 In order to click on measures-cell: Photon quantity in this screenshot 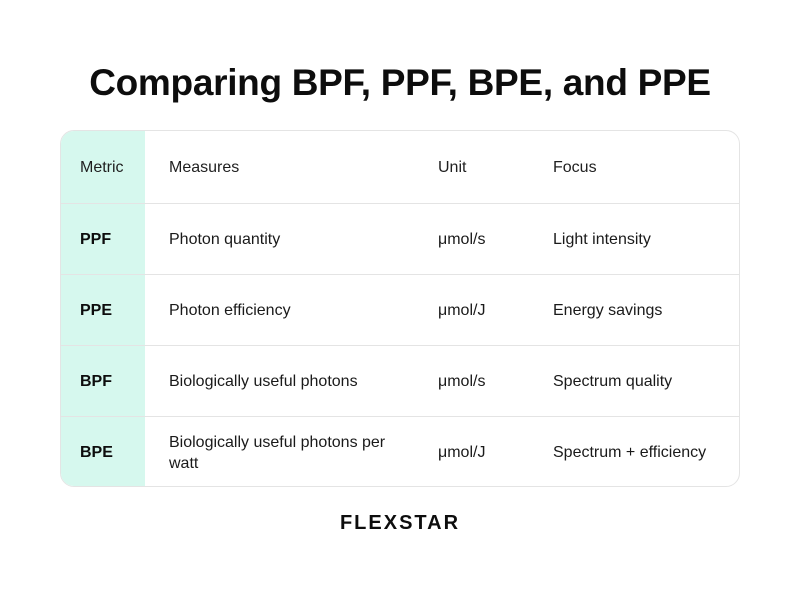, I will do `click(225, 239)`.